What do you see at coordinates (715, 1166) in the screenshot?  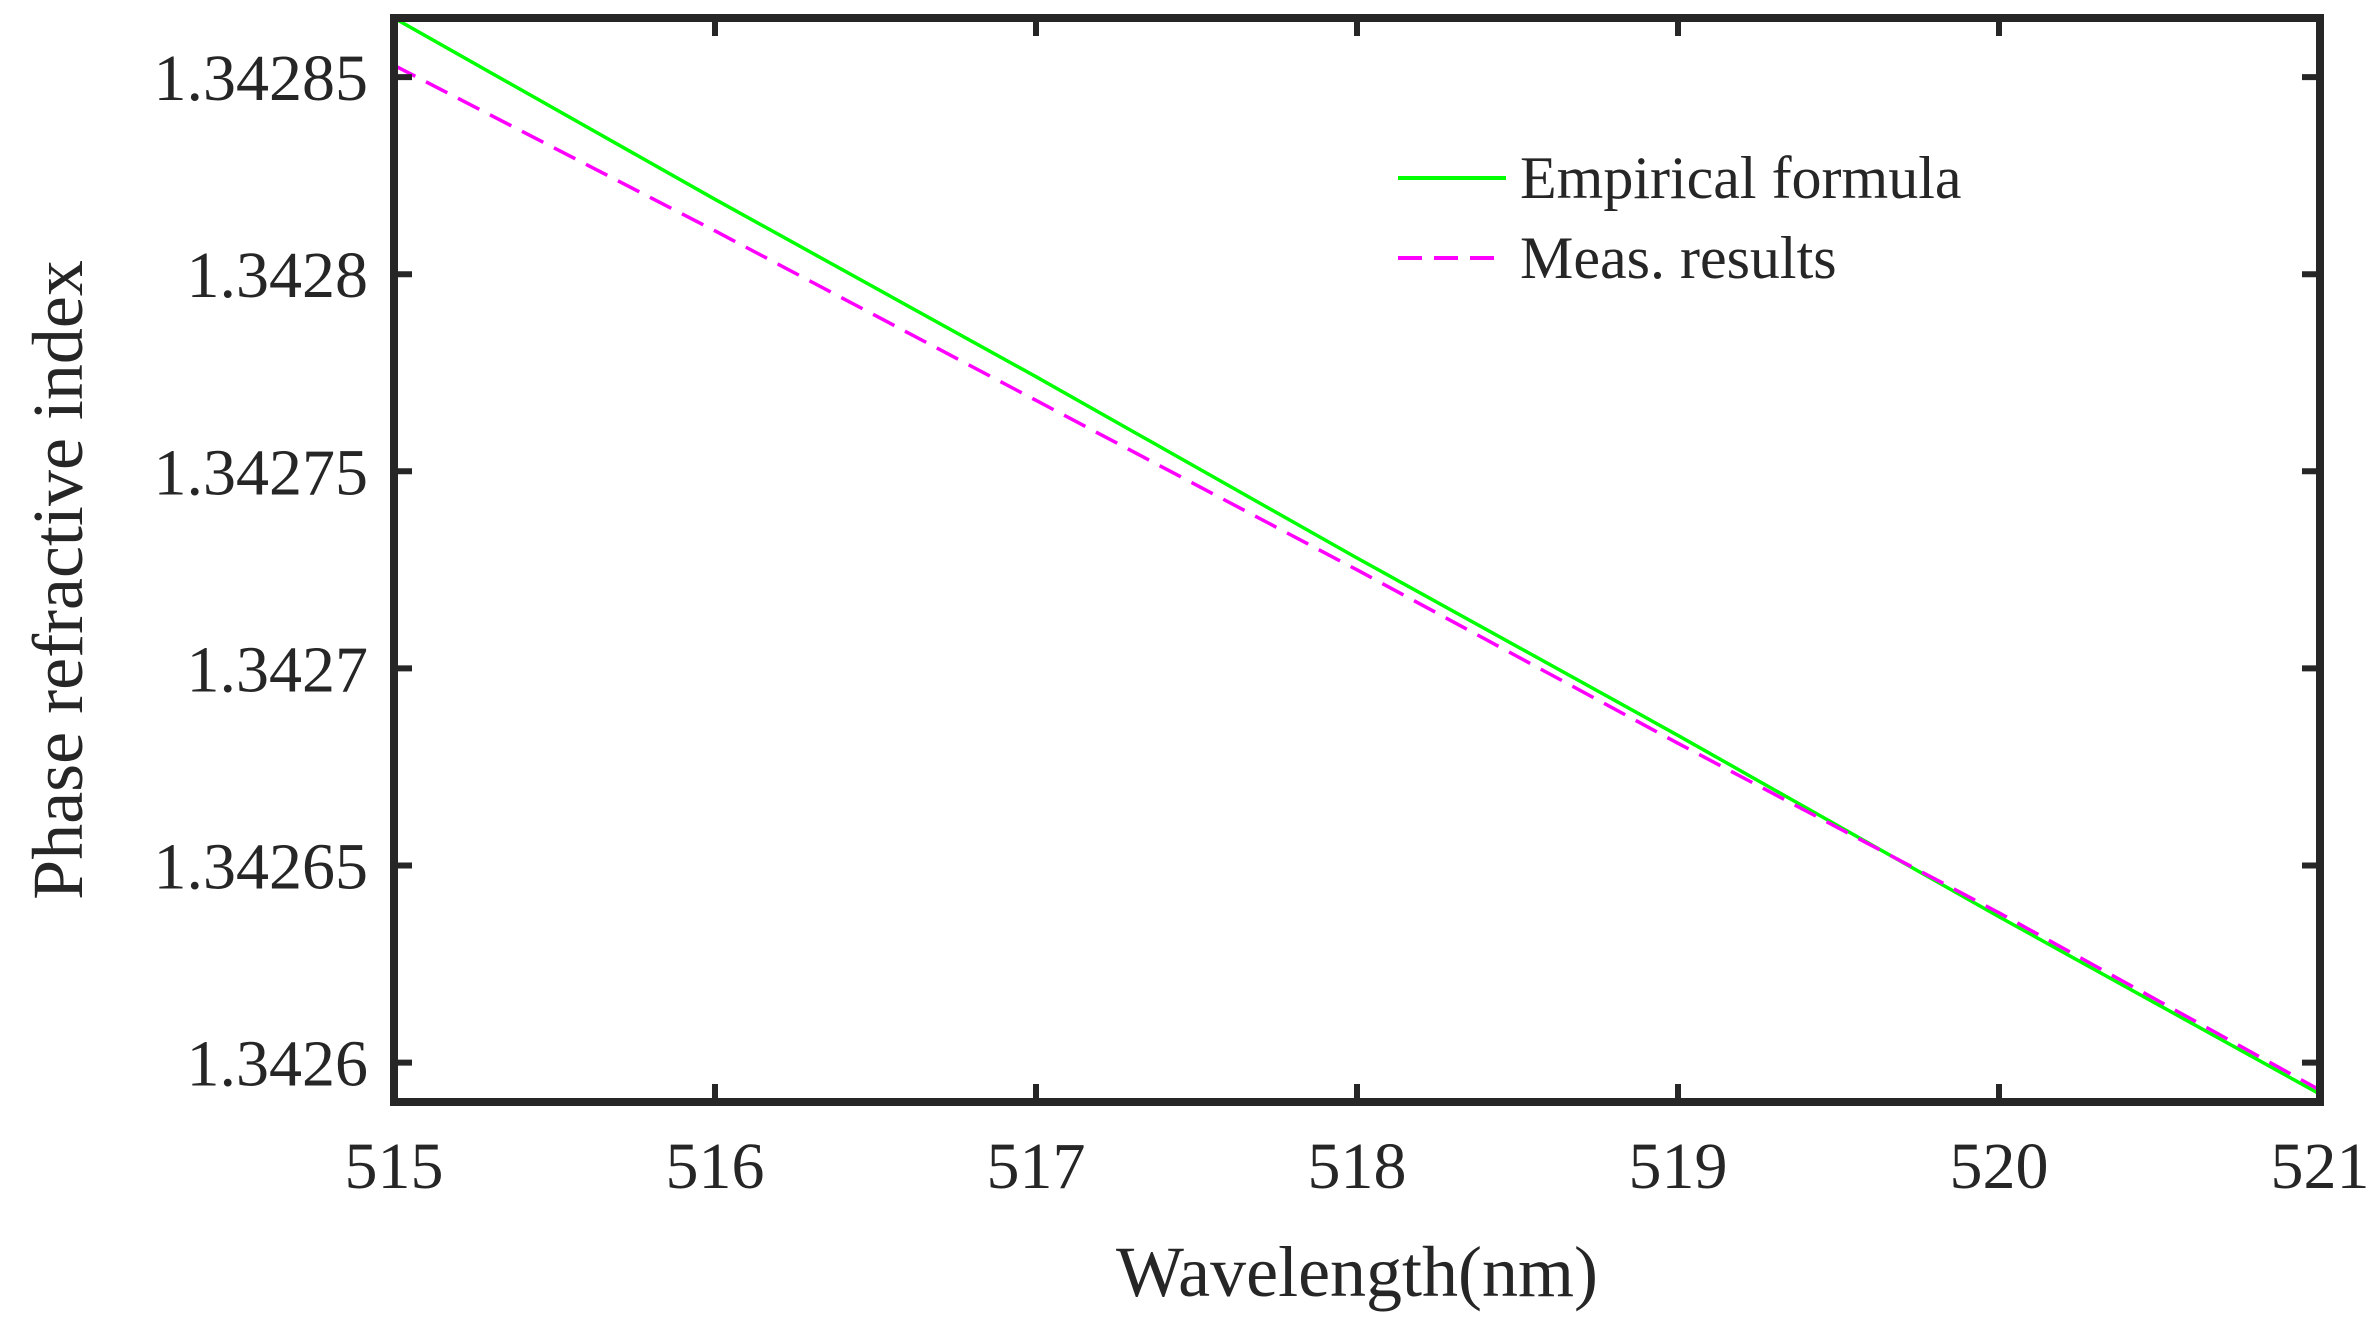 I see `x-tick-label-516: 516` at bounding box center [715, 1166].